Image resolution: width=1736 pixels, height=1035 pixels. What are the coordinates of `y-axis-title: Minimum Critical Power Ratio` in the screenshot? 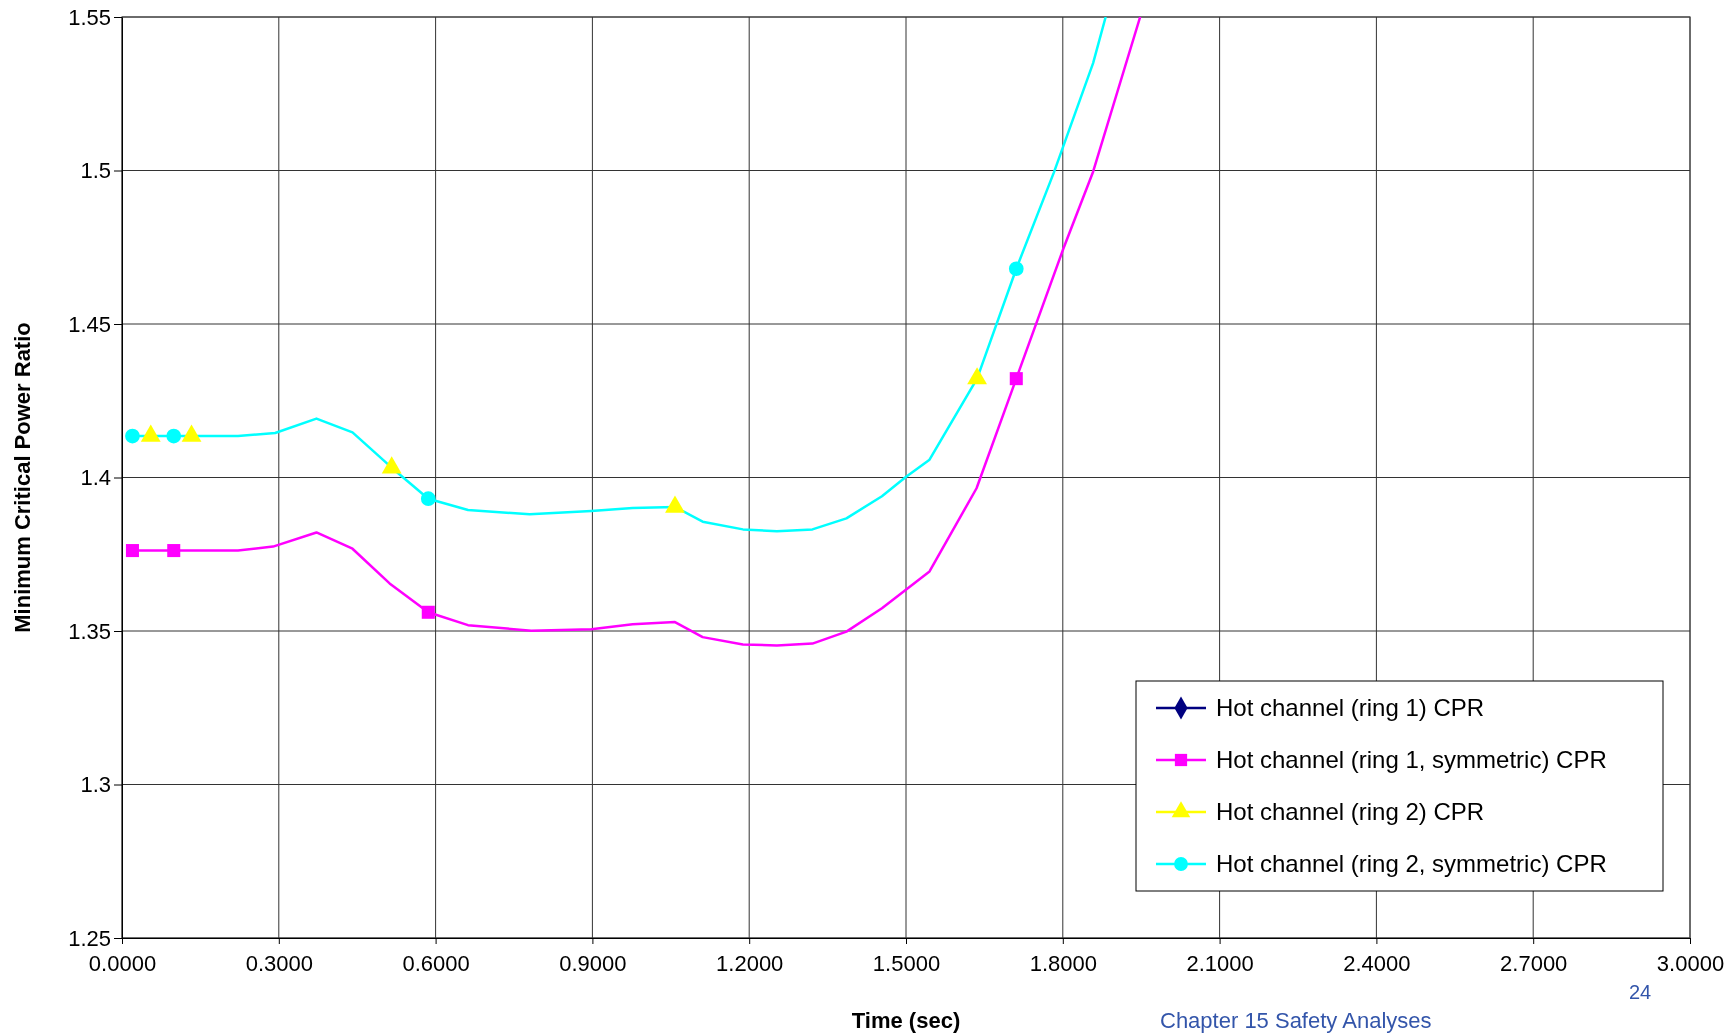 It's located at (22, 477).